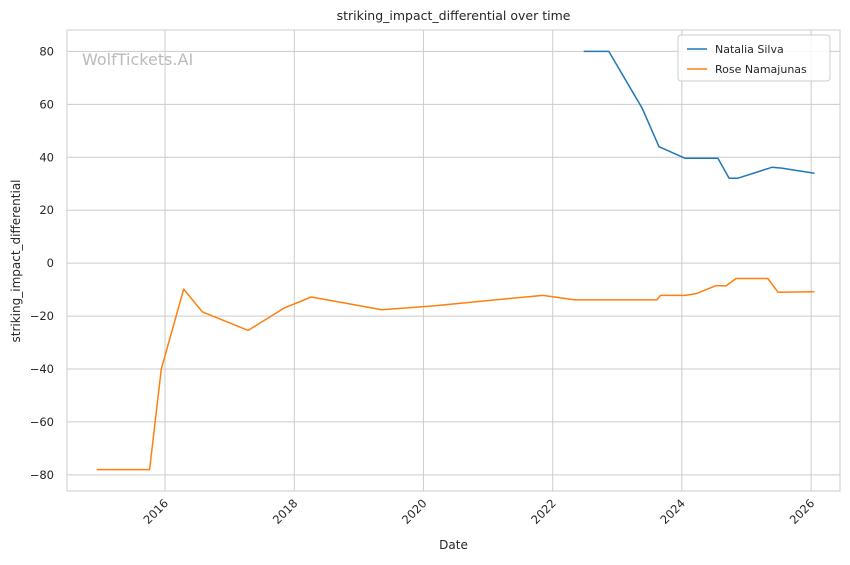 Image resolution: width=850 pixels, height=565 pixels. What do you see at coordinates (454, 15) in the screenshot?
I see `chart-title: striking_impact_differential over time` at bounding box center [454, 15].